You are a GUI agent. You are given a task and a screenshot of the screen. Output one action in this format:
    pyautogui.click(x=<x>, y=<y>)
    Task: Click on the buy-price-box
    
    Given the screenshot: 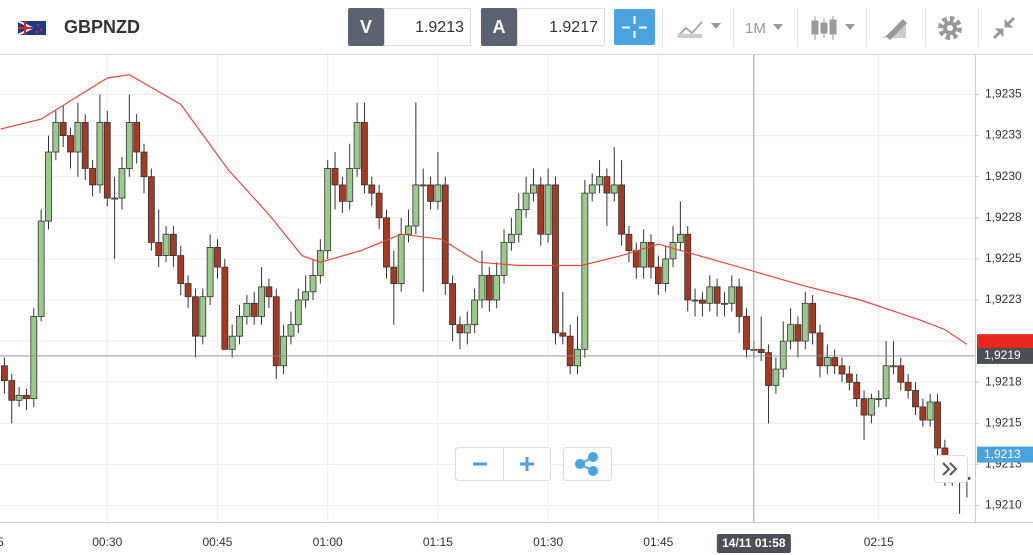 What is the action you would take?
    pyautogui.click(x=561, y=27)
    